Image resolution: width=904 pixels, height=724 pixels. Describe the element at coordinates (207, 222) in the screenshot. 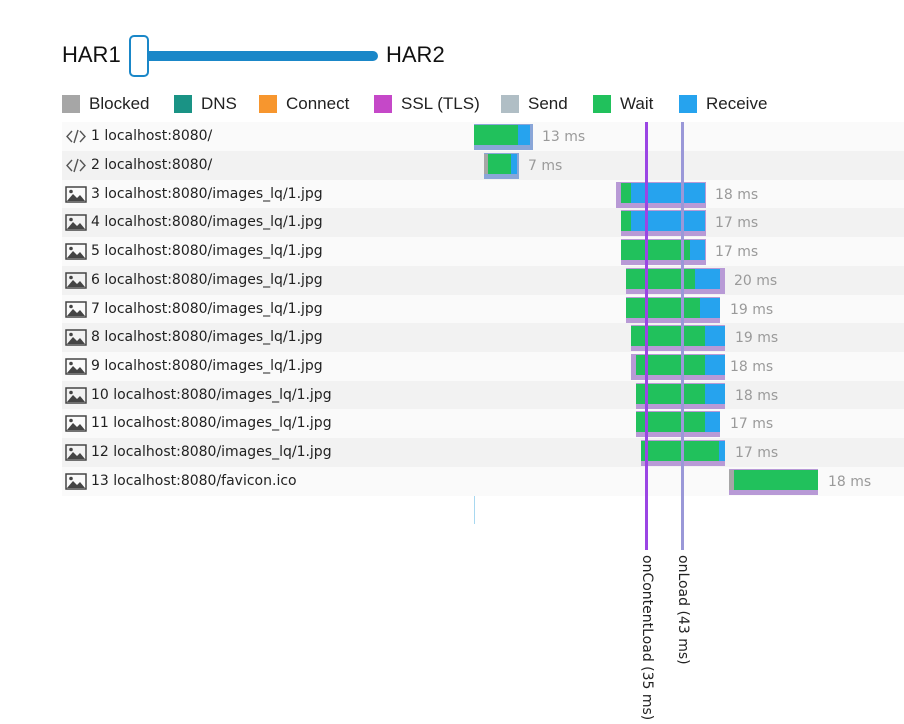

I see `request-url: 4 localhost:8080/images_lq/1.jpg` at that location.